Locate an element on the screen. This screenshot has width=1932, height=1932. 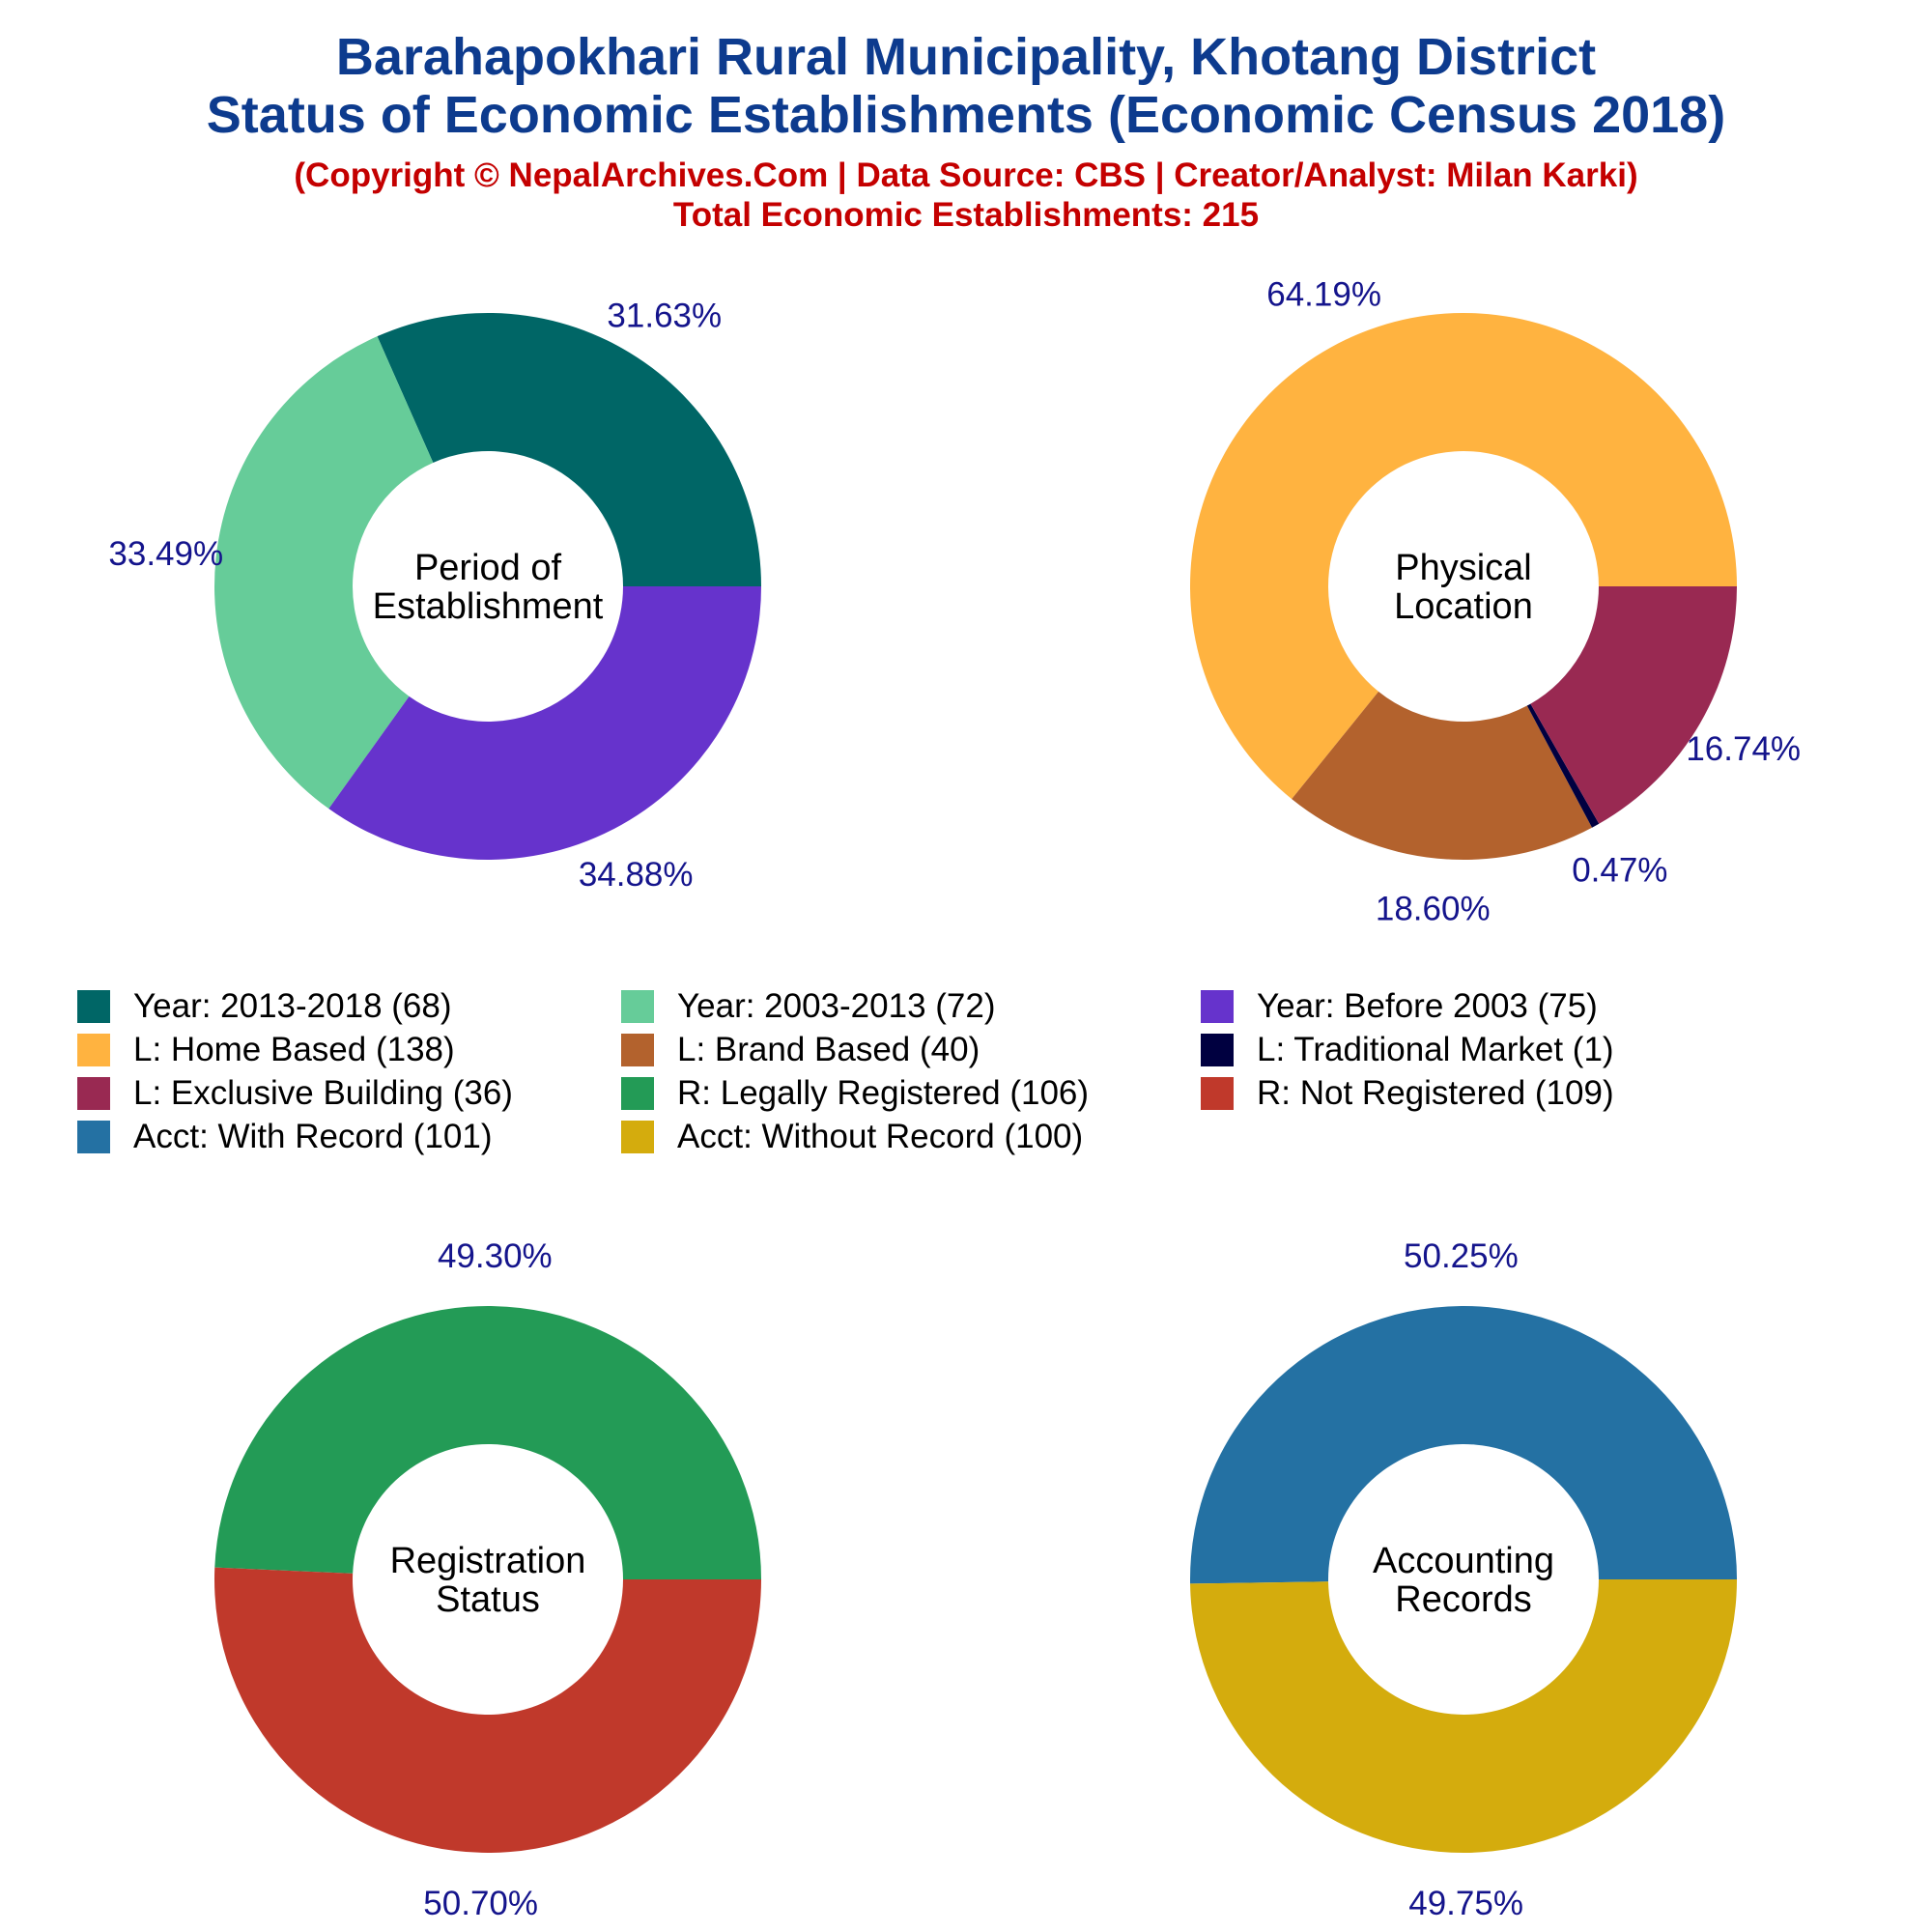
slice-year-2003-2013 is located at coordinates (323, 573).